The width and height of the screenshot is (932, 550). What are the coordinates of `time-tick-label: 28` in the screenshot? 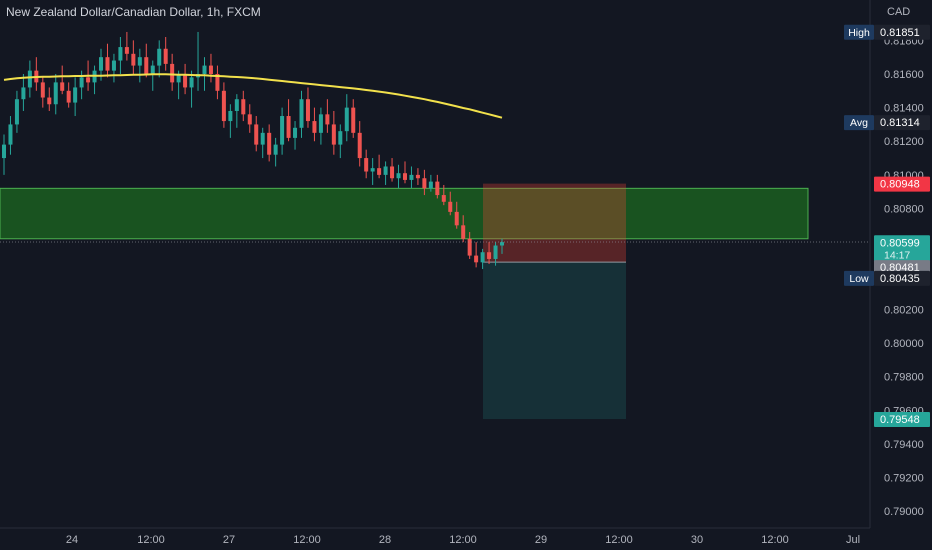 It's located at (385, 540).